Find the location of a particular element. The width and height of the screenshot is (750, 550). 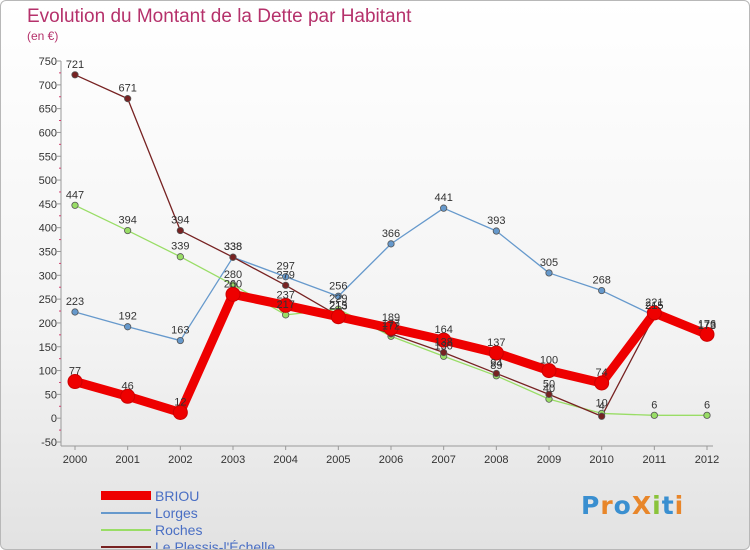

legend-item: BRIOU is located at coordinates (188, 495).